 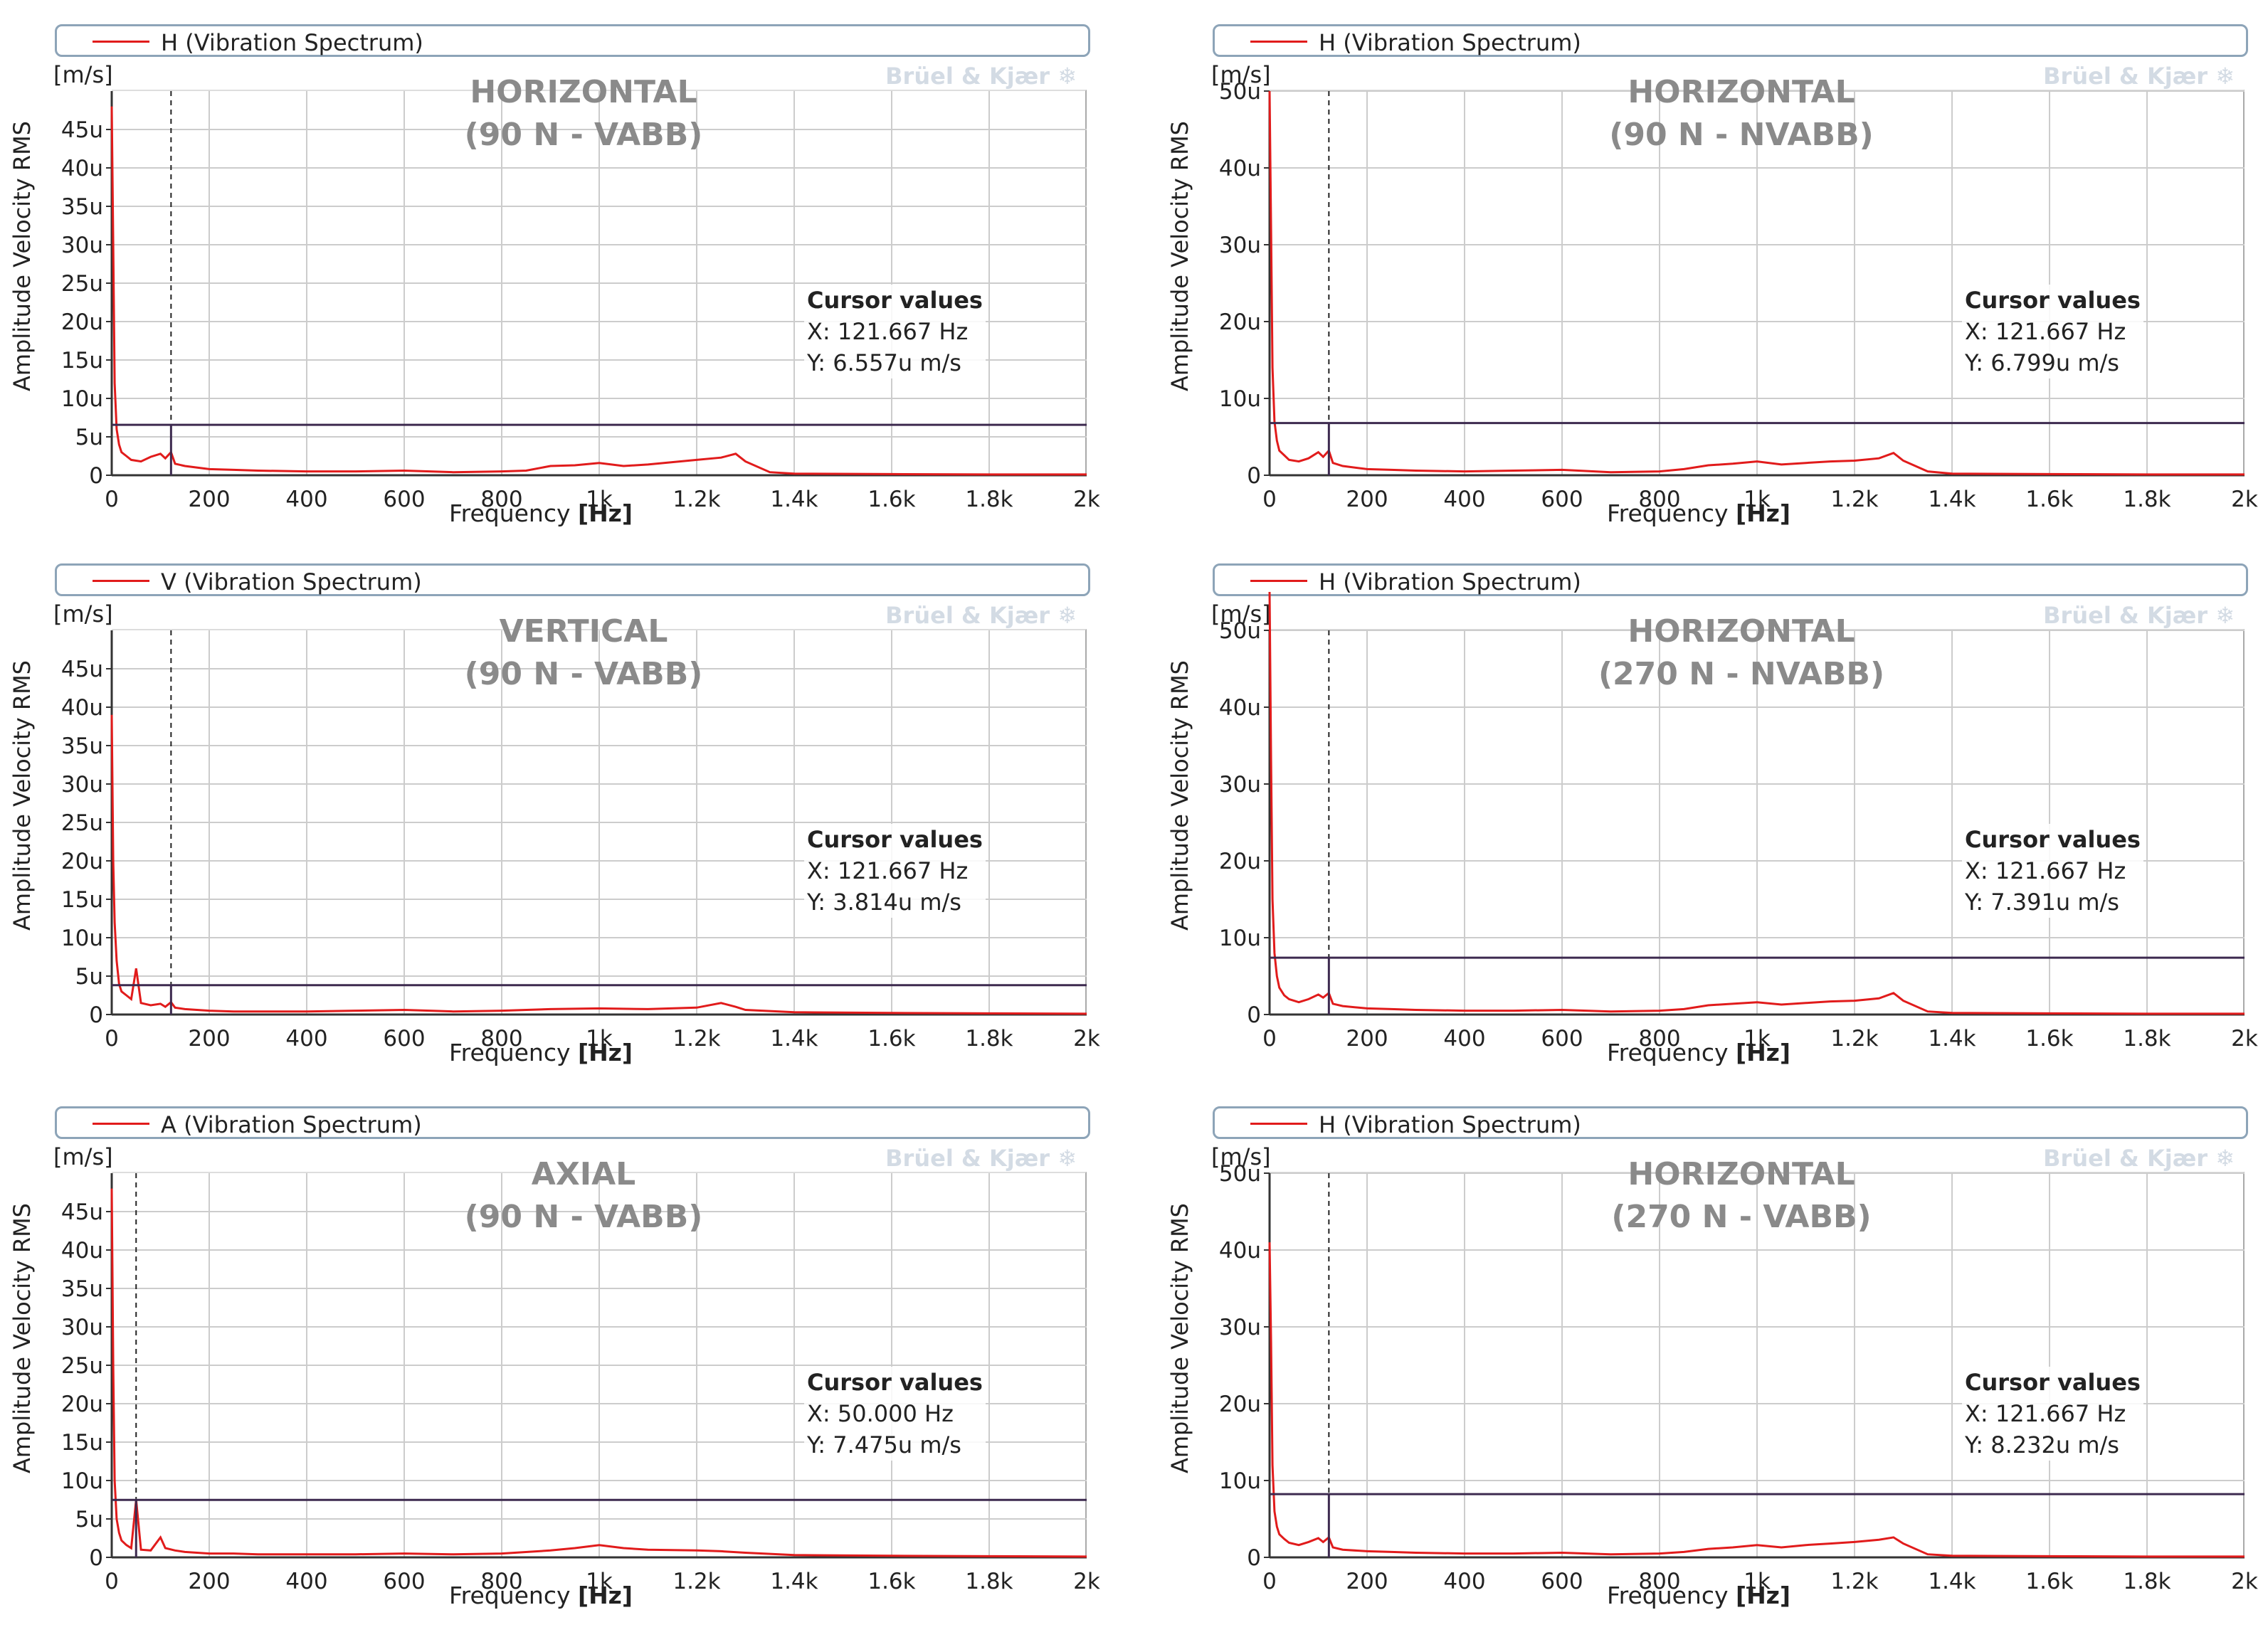 I want to click on y-tick-label: 5u, so click(x=89, y=1519).